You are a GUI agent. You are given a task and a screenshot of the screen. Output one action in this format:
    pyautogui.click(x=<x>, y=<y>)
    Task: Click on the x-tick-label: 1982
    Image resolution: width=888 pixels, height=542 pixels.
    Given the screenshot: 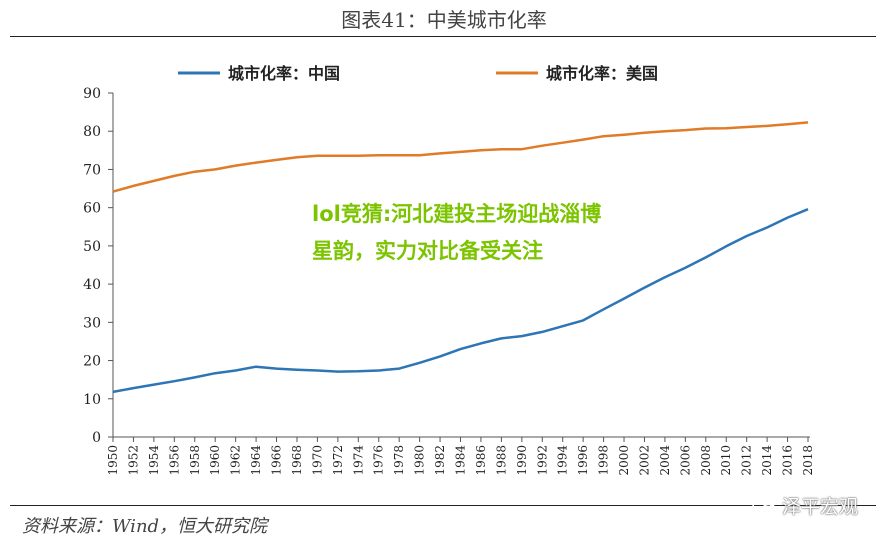 What is the action you would take?
    pyautogui.click(x=440, y=460)
    